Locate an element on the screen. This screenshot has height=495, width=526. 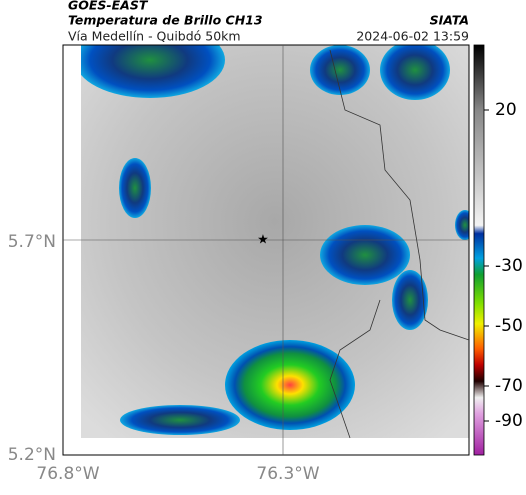
colorbar-tick-label: -50 is located at coordinates (509, 326).